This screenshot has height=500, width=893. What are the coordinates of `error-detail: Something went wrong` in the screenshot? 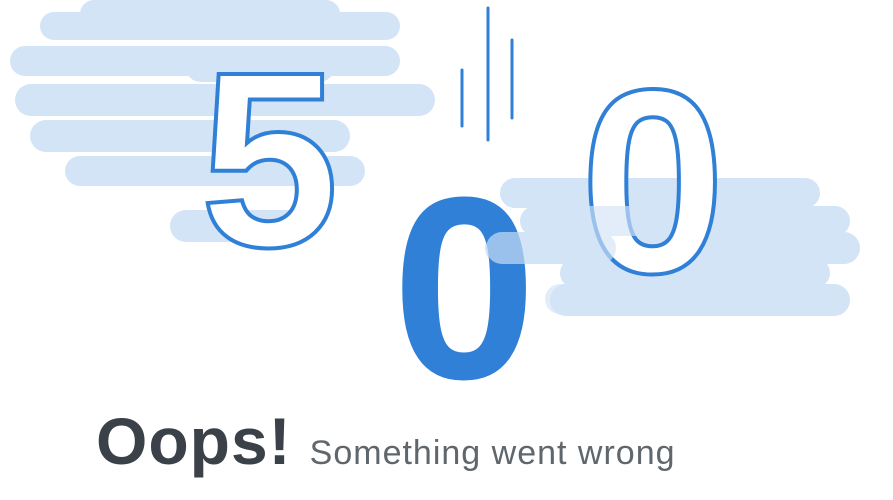 It's located at (492, 453).